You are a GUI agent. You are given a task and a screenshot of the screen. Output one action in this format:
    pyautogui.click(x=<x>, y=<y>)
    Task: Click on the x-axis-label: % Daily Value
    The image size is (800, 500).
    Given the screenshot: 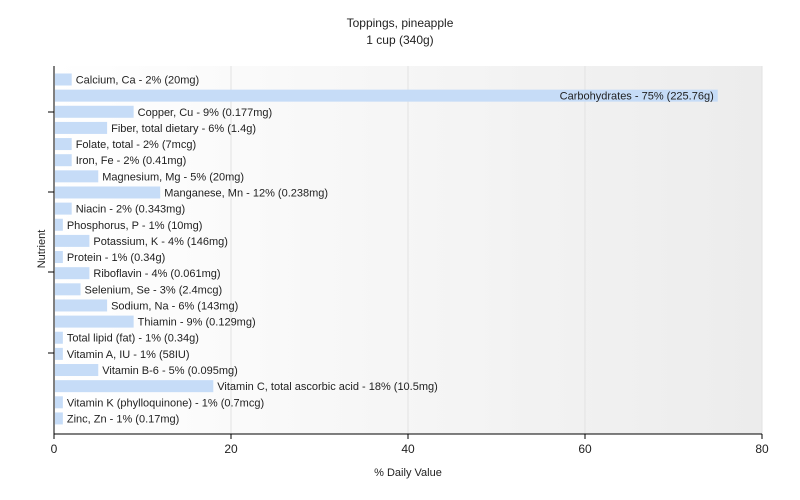 What is the action you would take?
    pyautogui.click(x=408, y=473)
    